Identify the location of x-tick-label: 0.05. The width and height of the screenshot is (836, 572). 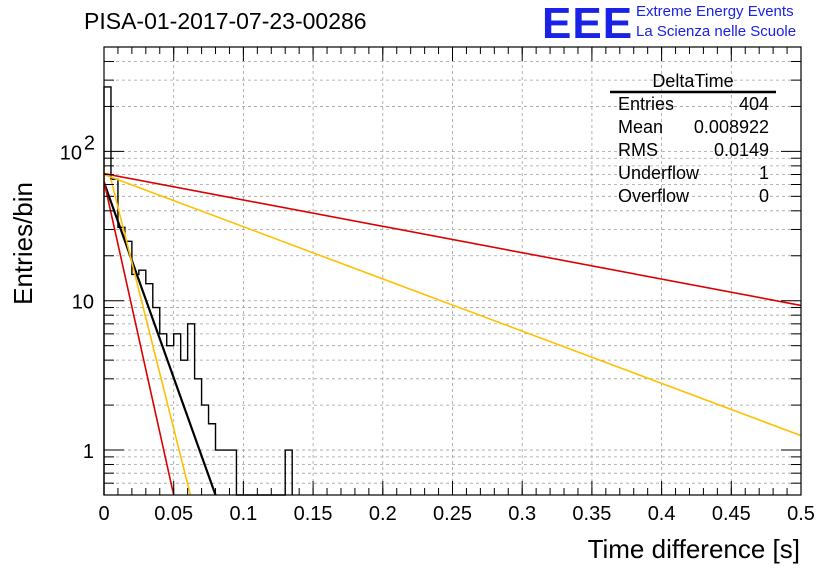
(173, 514).